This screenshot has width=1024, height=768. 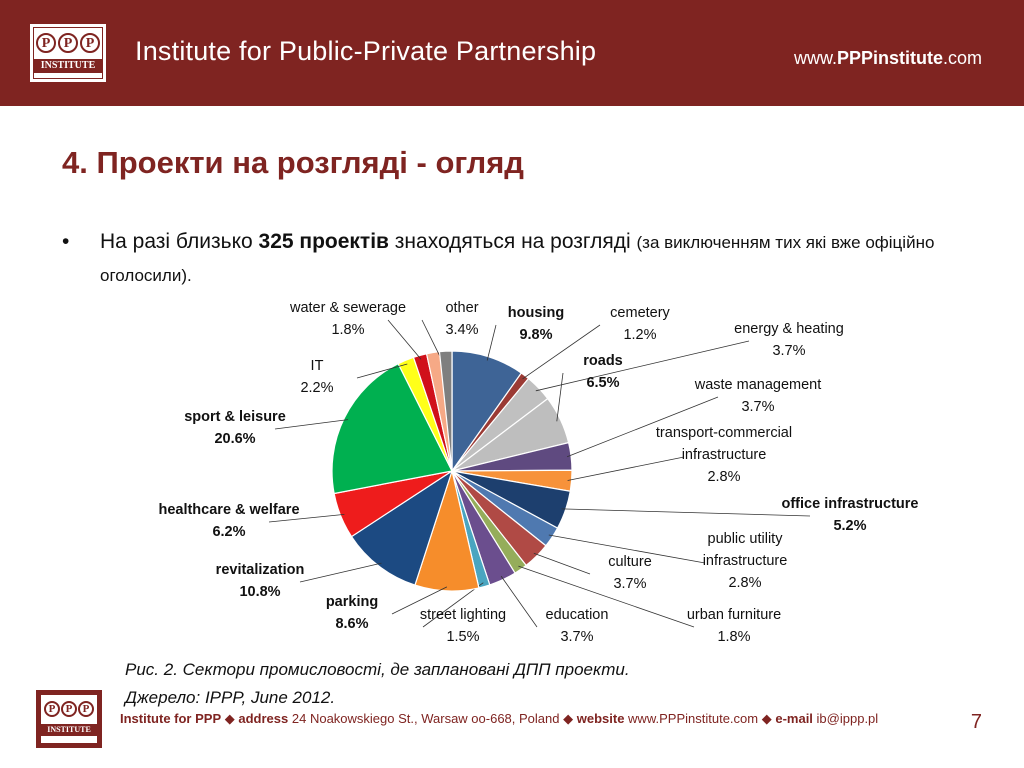 What do you see at coordinates (323, 241) in the screenshot?
I see `bullet-bold: 325 проектів` at bounding box center [323, 241].